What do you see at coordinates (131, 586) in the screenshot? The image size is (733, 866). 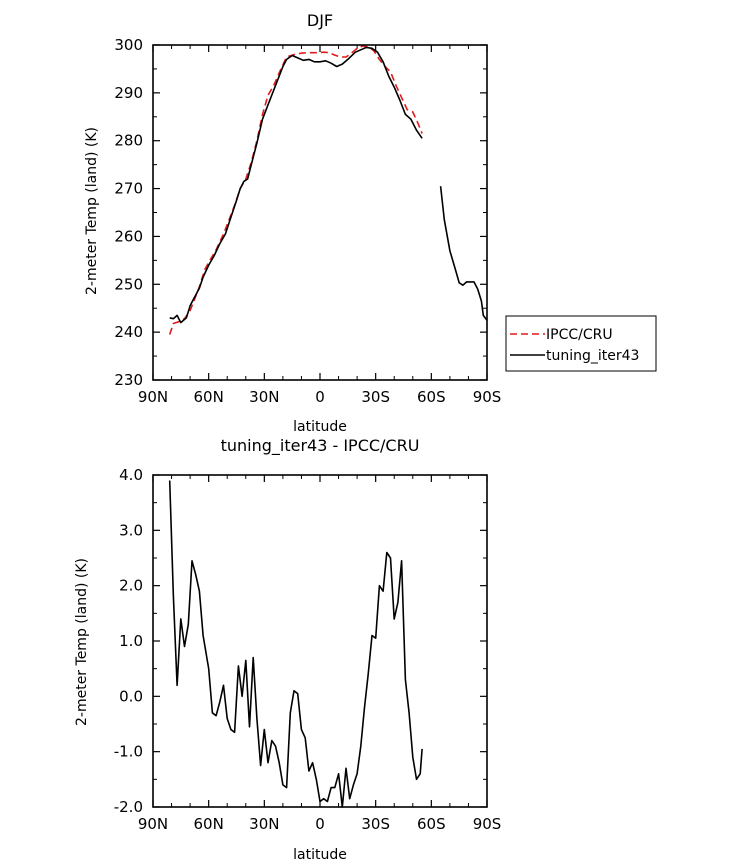 I see `y-tick-label: 2.0` at bounding box center [131, 586].